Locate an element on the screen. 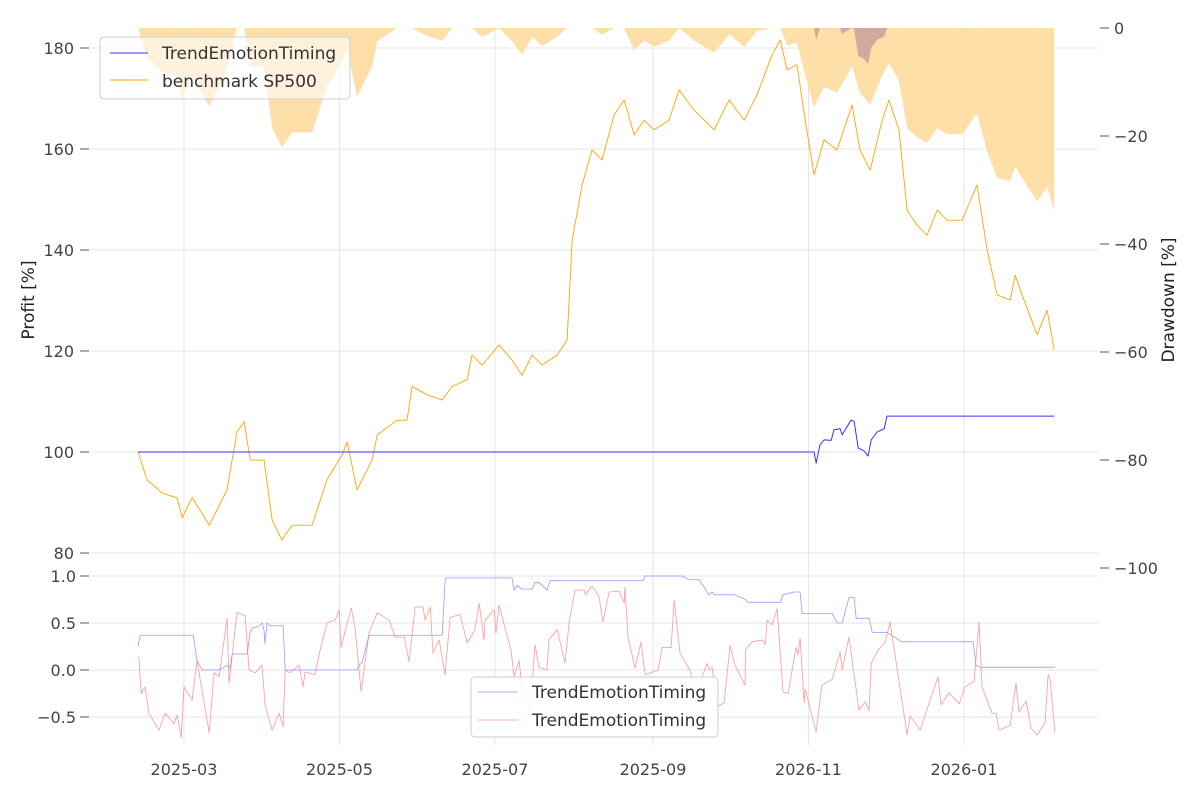  x-tick-label: 2025-05 is located at coordinates (339, 769).